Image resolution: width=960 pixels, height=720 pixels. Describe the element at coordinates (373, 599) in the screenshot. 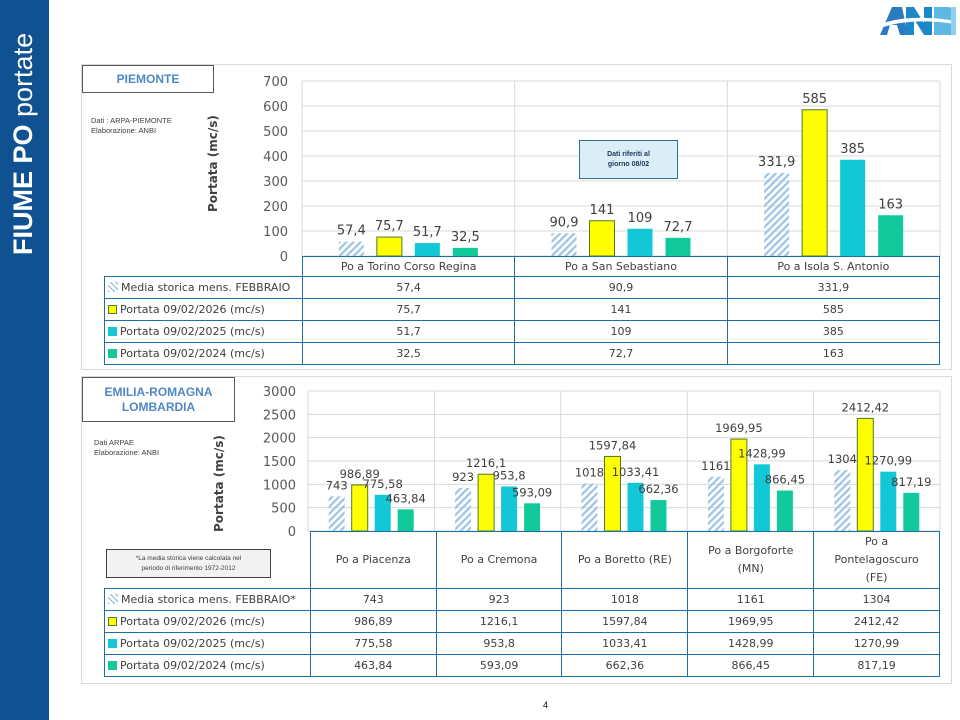

I see `table-cell: 743` at that location.